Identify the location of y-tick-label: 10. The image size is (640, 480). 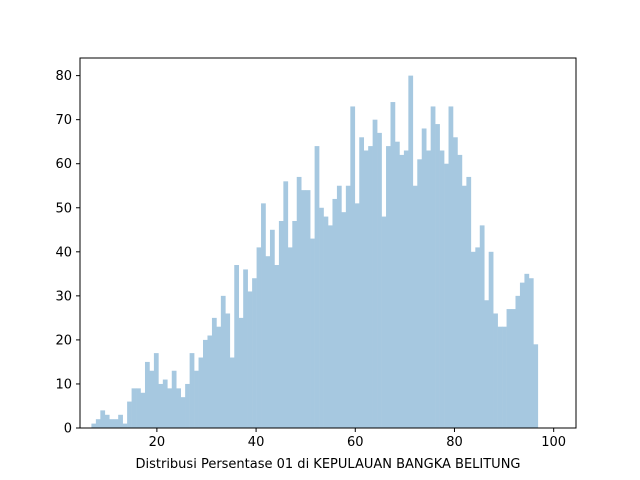
(63, 384).